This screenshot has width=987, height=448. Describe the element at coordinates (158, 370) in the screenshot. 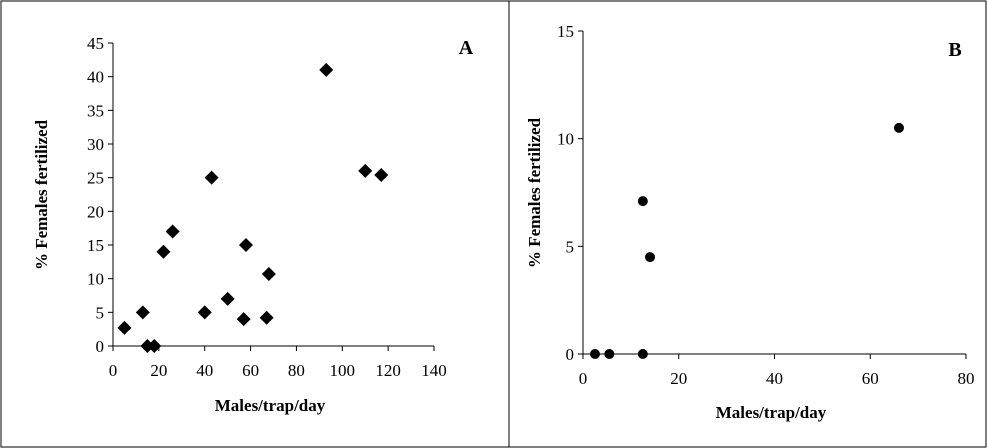

I see `panel-a-x-tick-label: 20` at that location.